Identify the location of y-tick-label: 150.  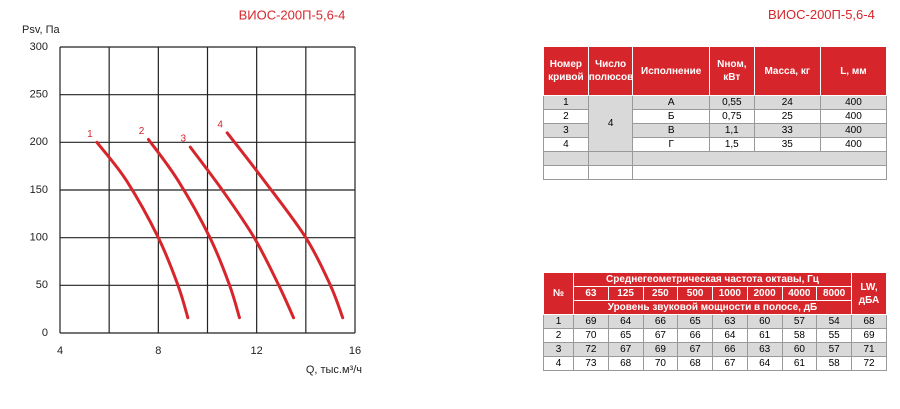
(39, 190).